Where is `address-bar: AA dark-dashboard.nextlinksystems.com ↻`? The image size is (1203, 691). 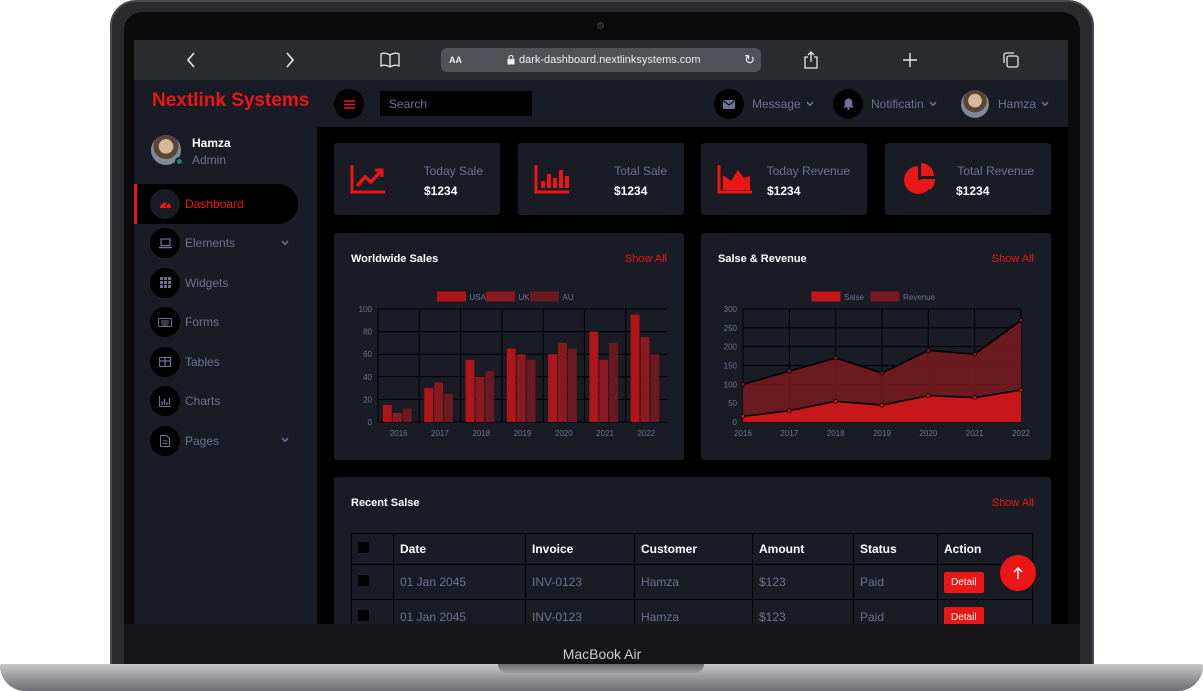
address-bar: AA dark-dashboard.nextlinksystems.com ↻ is located at coordinates (601, 60).